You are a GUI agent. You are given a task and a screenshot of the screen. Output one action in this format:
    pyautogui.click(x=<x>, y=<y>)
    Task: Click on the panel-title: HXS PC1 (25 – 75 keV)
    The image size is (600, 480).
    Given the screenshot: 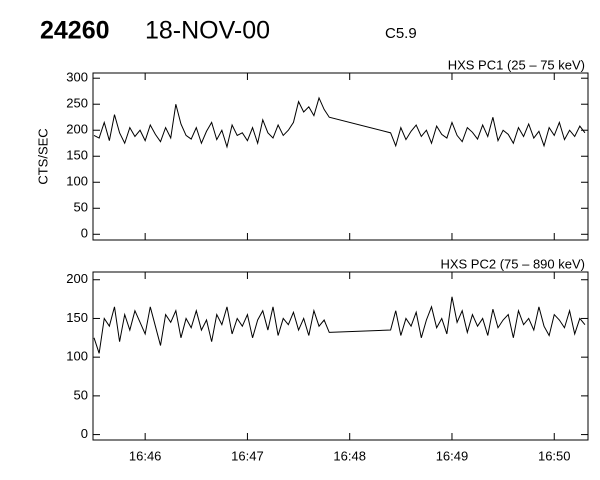 What is the action you would take?
    pyautogui.click(x=516, y=64)
    